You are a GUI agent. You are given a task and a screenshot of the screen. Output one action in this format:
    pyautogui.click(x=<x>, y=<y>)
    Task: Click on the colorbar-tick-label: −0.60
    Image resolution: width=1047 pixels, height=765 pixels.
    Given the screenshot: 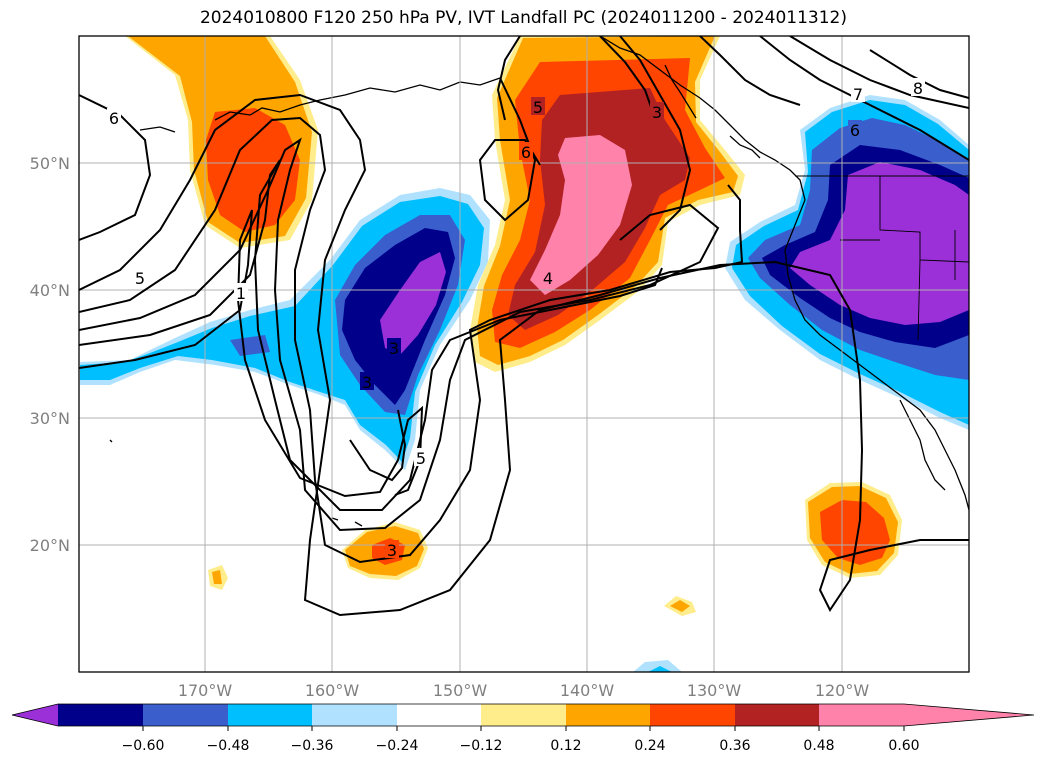 What is the action you would take?
    pyautogui.click(x=143, y=746)
    